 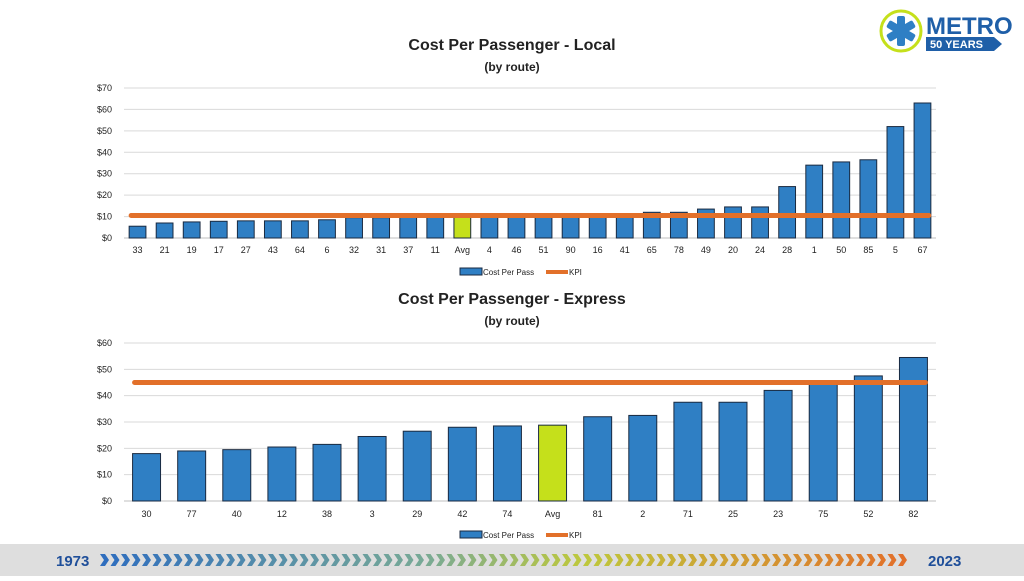 I want to click on footer-timeline: 1973 2023, so click(x=512, y=560).